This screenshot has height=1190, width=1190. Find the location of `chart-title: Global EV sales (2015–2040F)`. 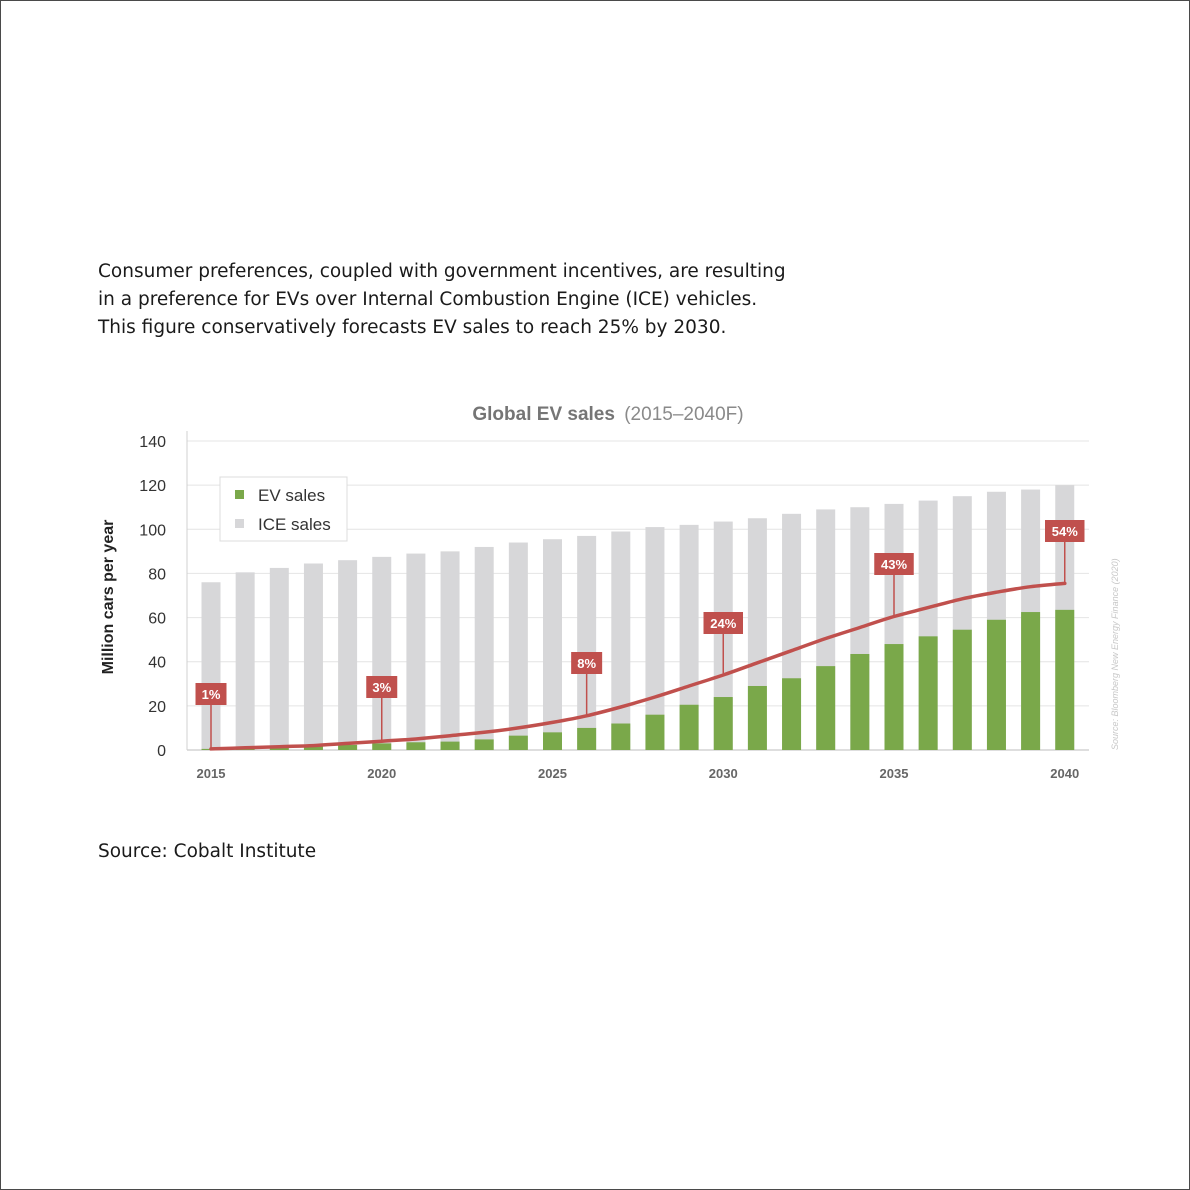

chart-title: Global EV sales (2015–2040F) is located at coordinates (607, 414).